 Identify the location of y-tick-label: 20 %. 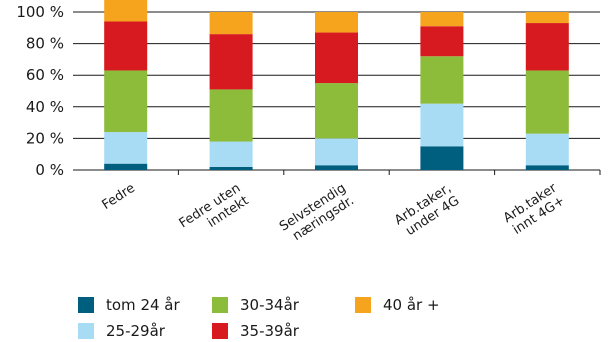
(45, 138).